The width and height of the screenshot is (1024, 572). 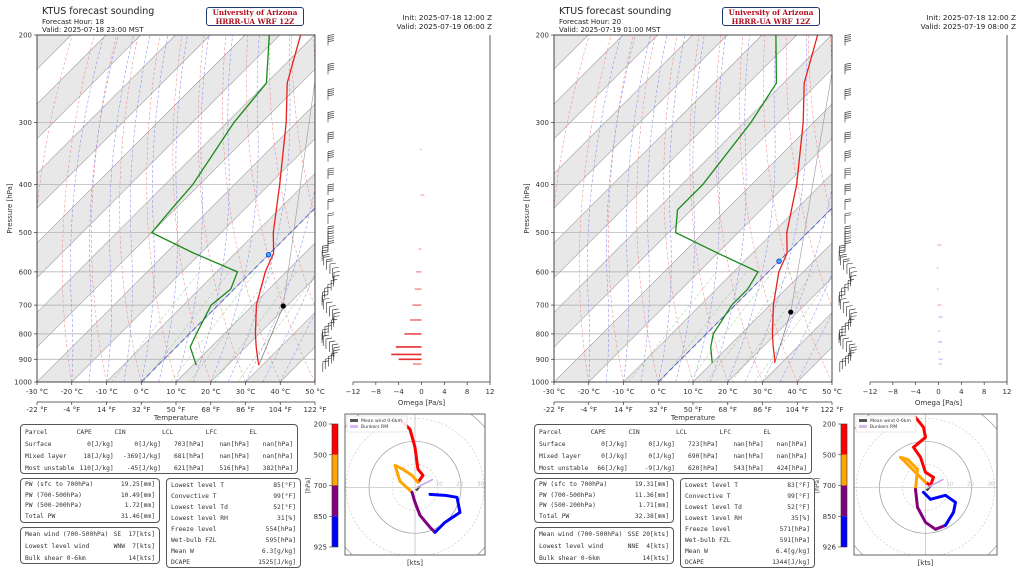 I want to click on x-axis-label: Temperature, so click(x=175, y=418).